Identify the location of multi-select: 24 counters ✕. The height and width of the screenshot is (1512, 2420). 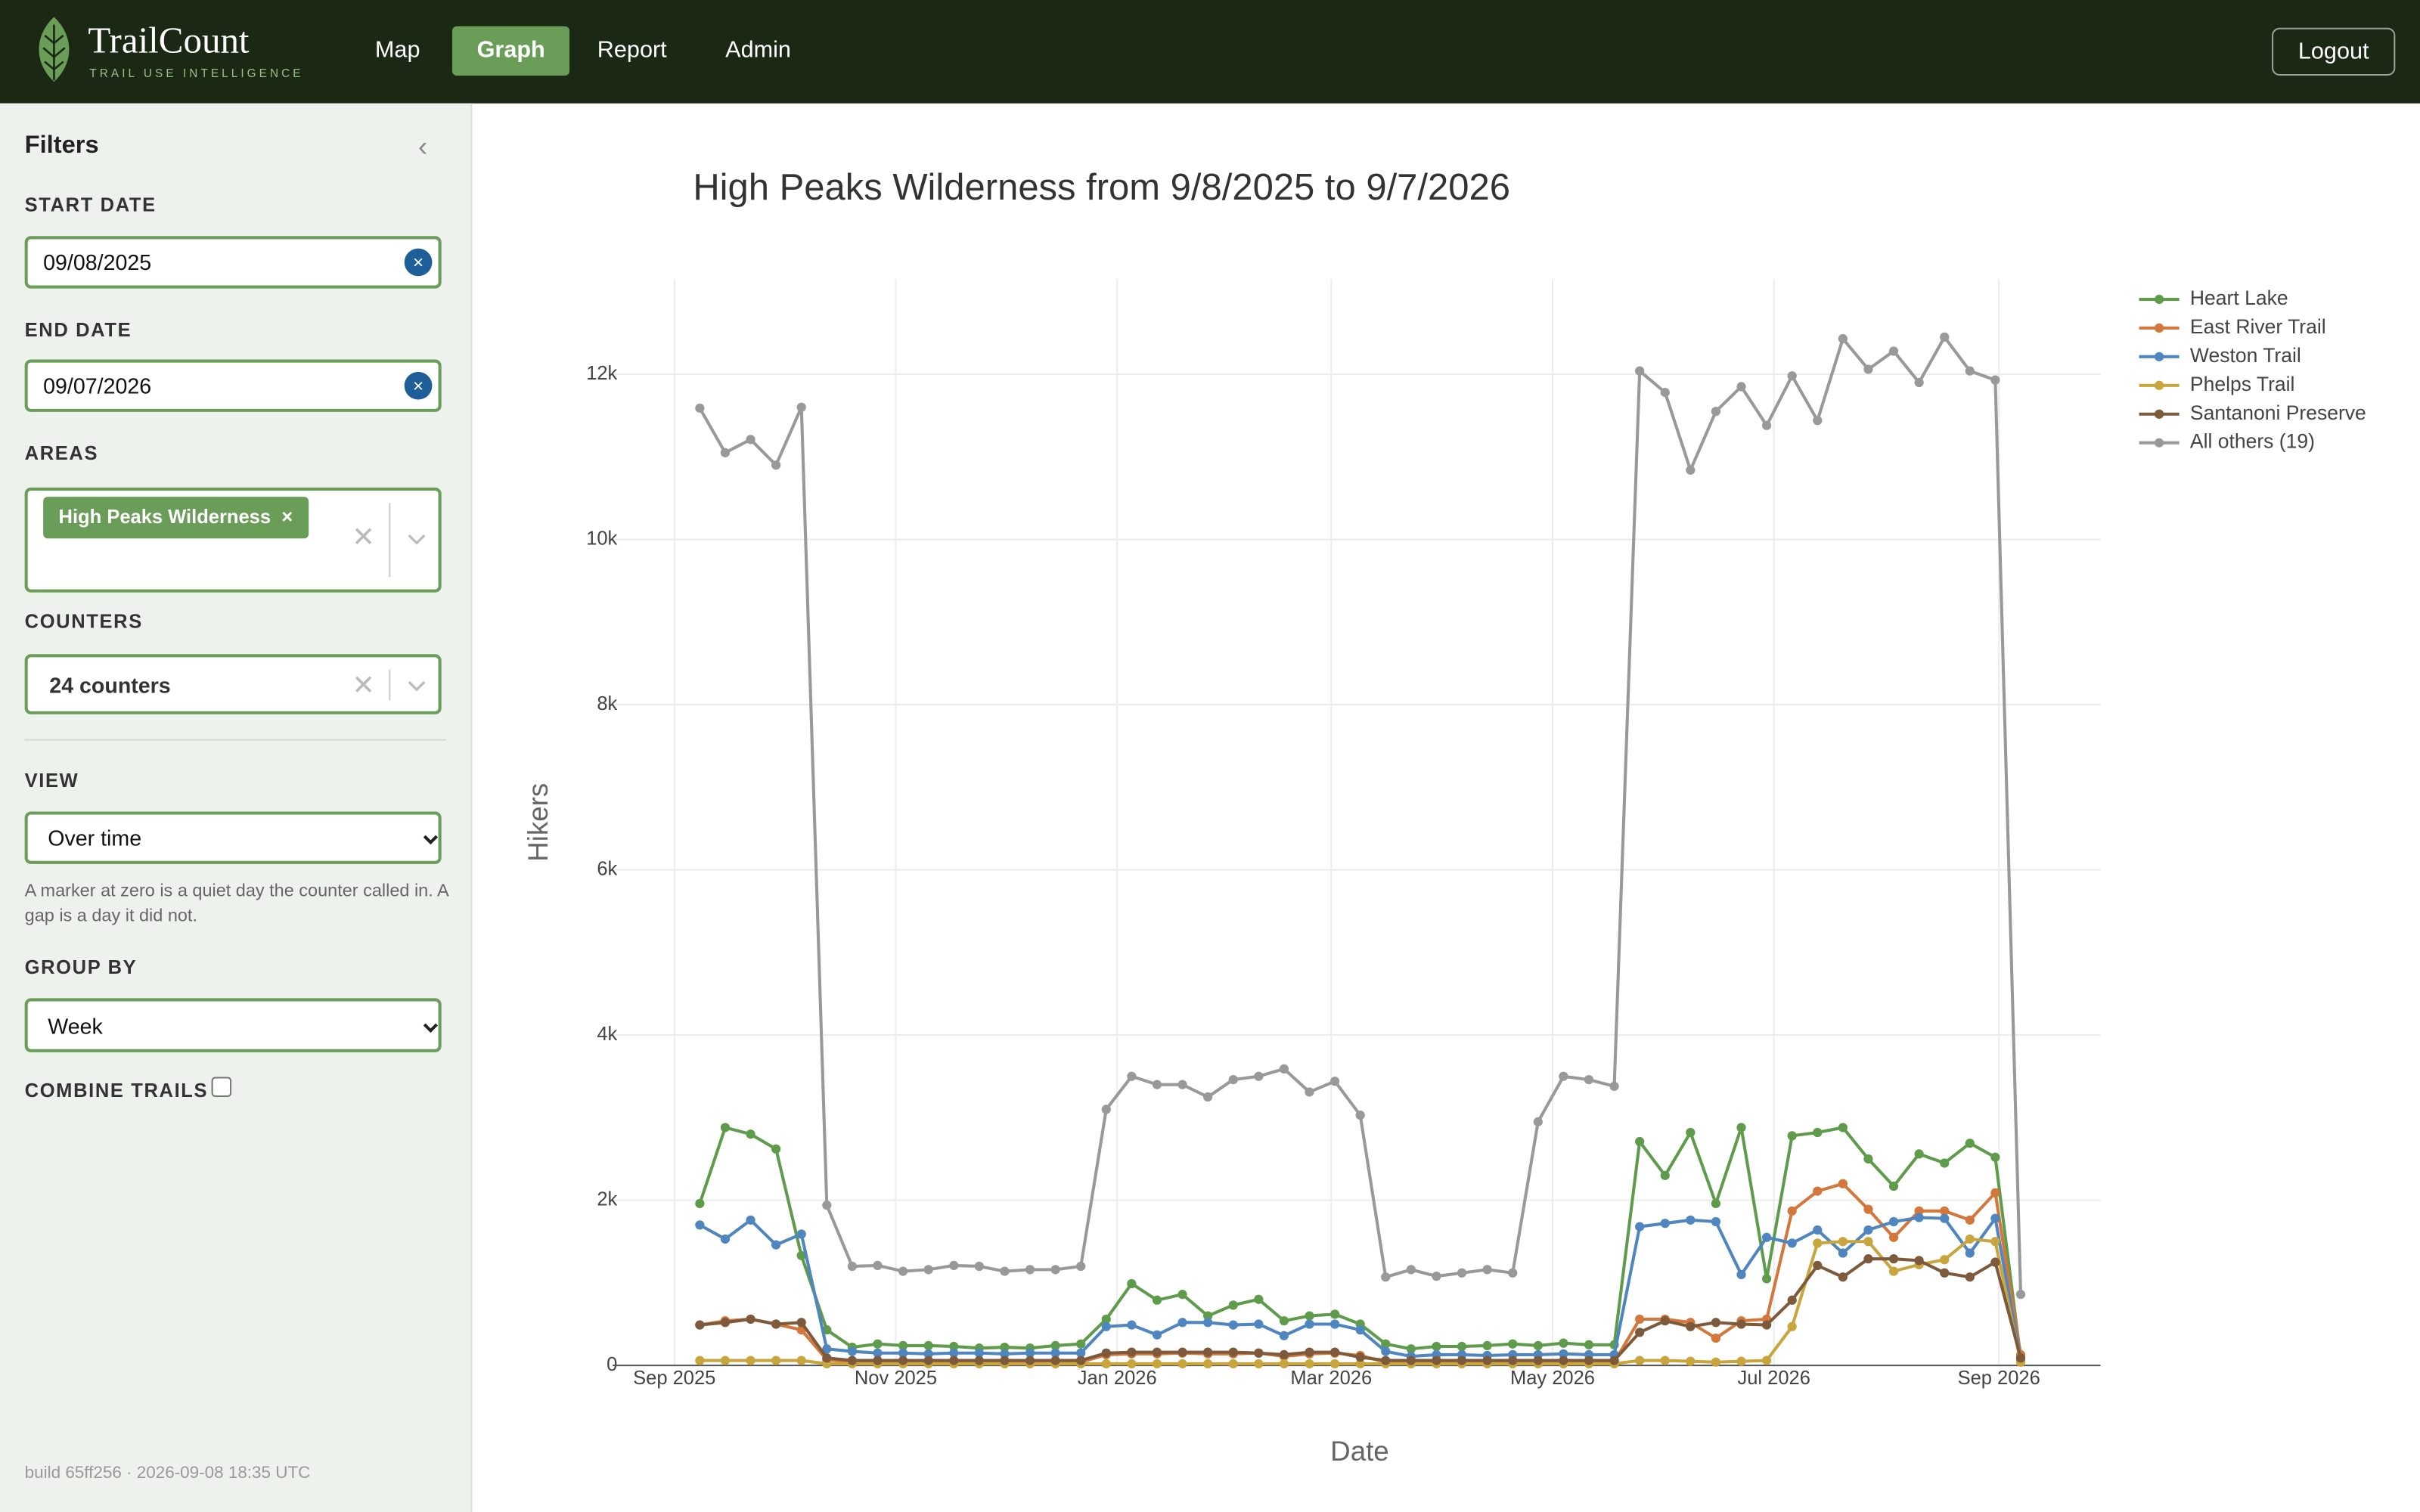
(233, 684).